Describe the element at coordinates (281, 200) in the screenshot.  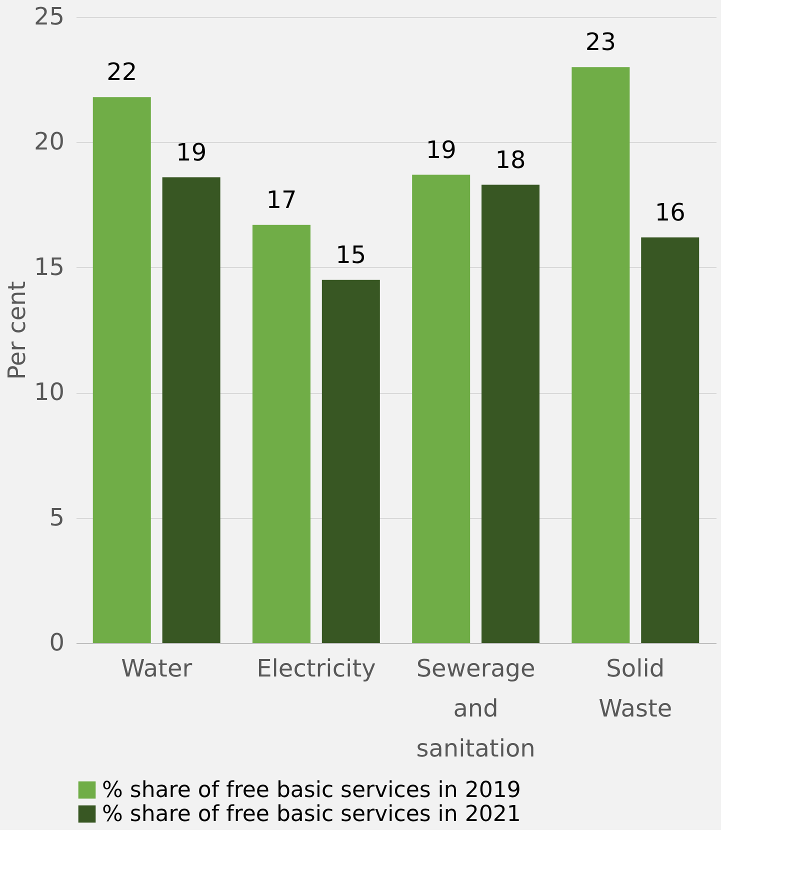
I see `data-label: 17` at that location.